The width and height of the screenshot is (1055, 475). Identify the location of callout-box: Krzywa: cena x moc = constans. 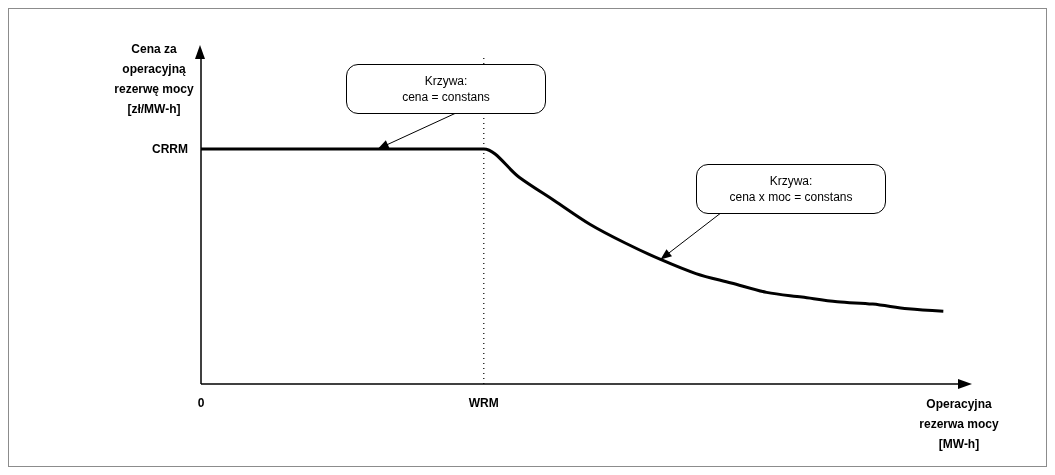
(791, 189).